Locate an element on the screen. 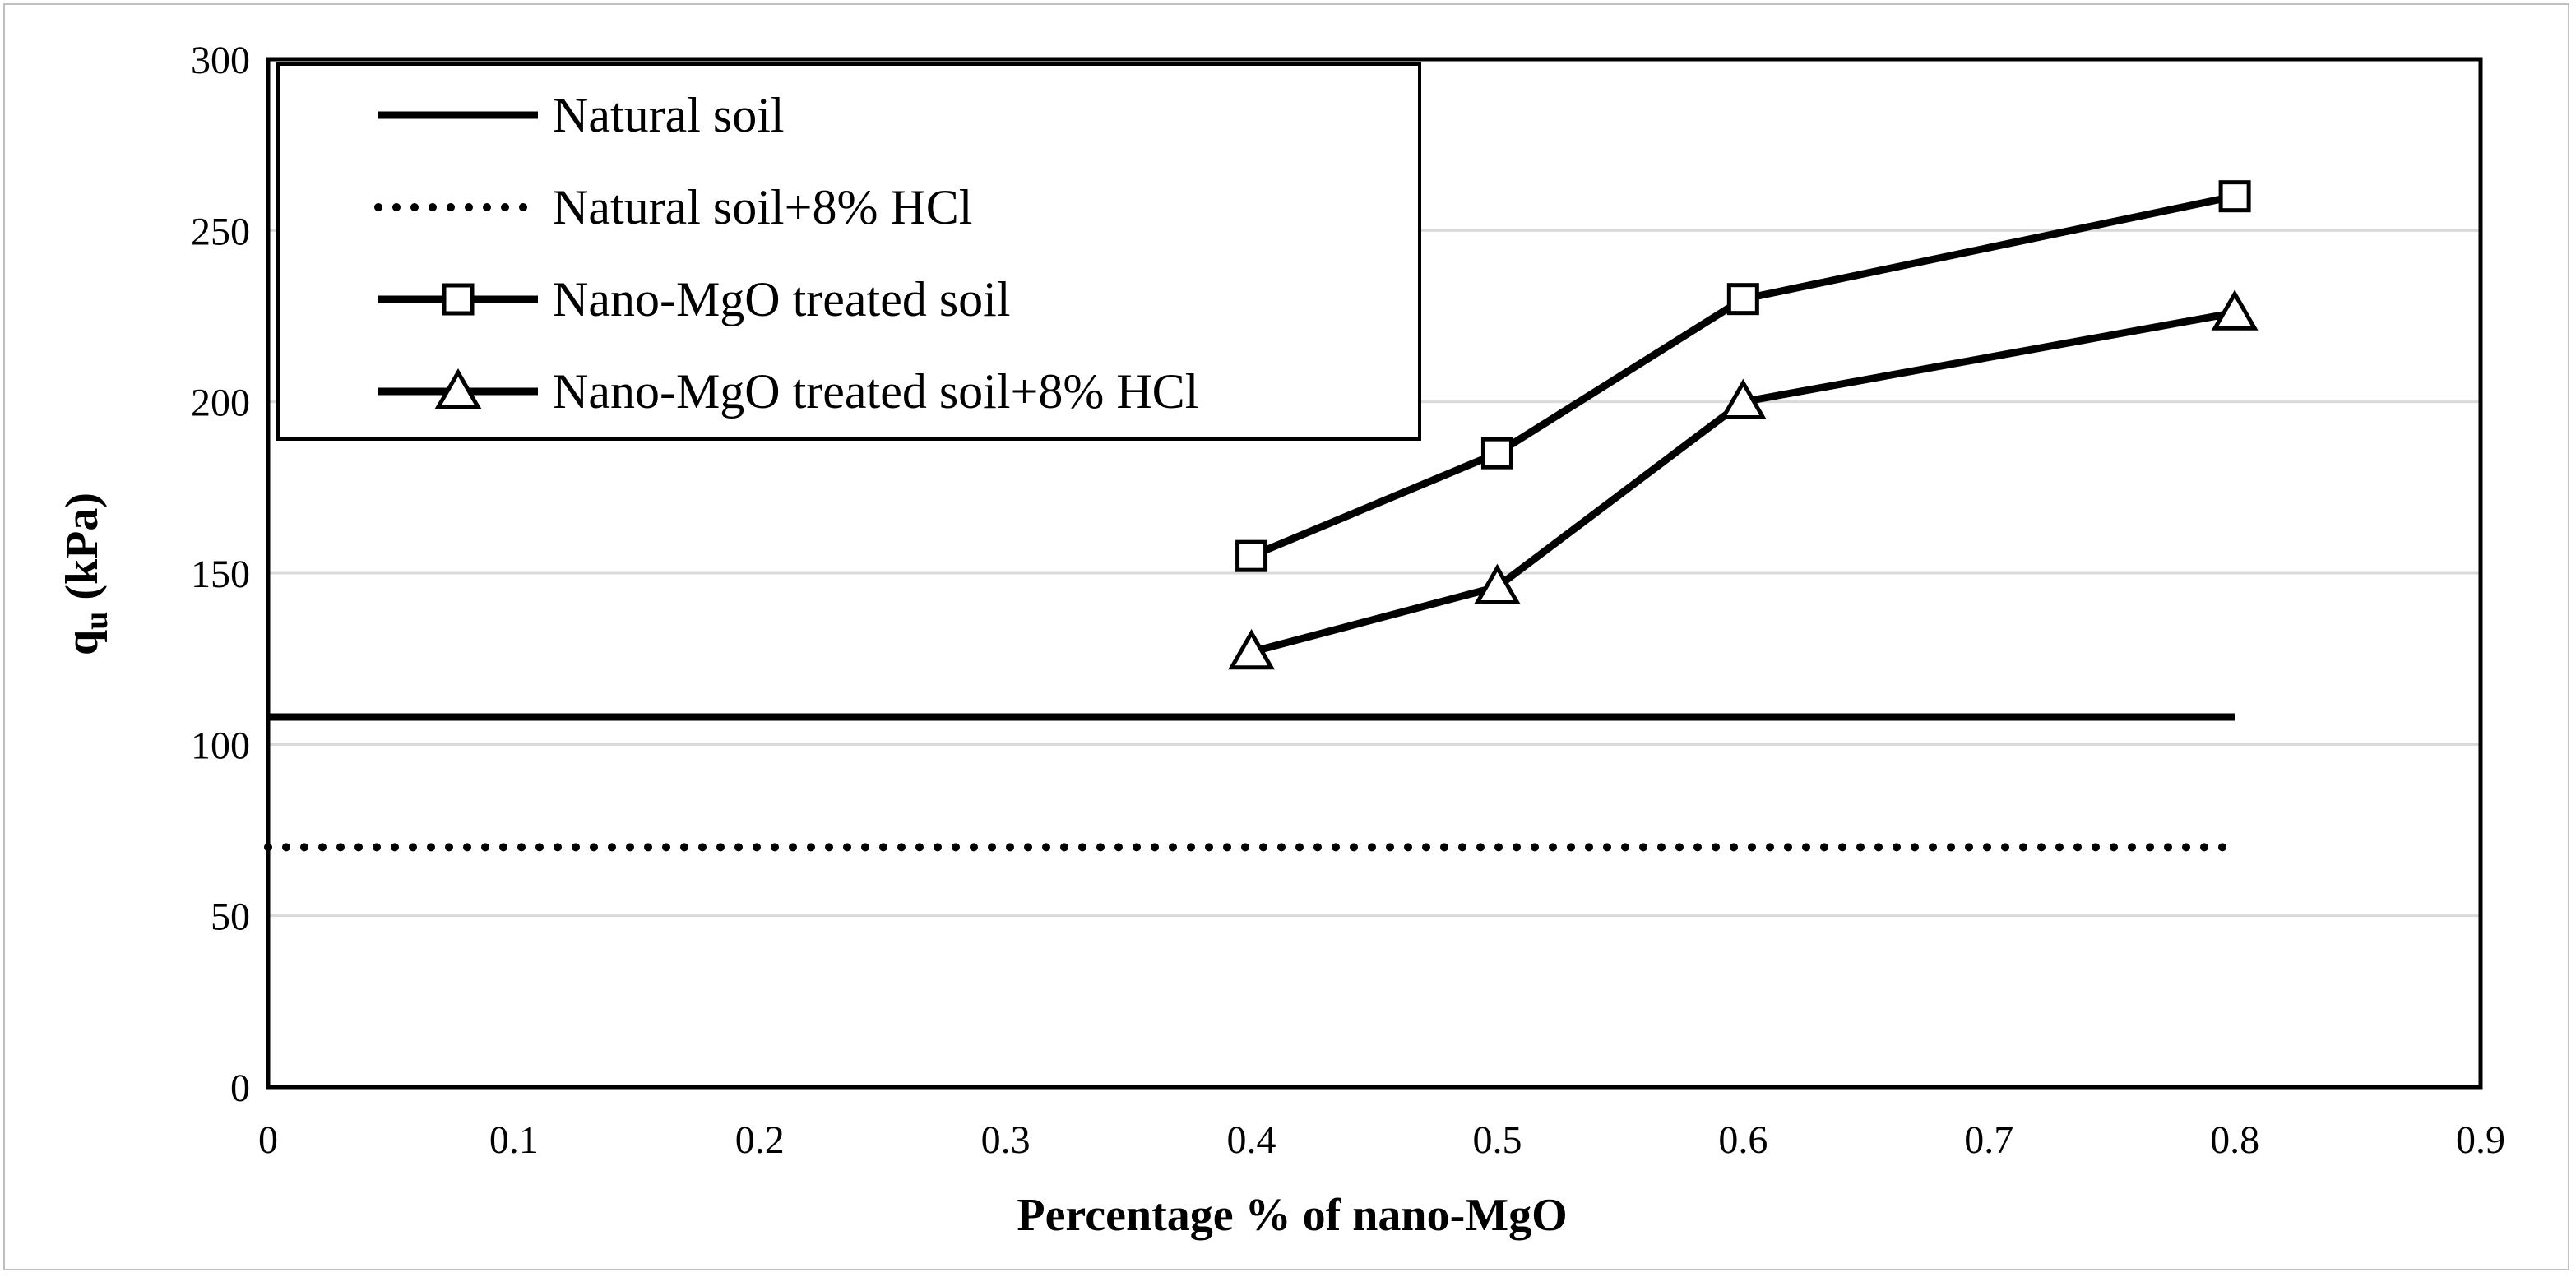 This screenshot has height=1277, width=2576. legend-box is located at coordinates (849, 251).